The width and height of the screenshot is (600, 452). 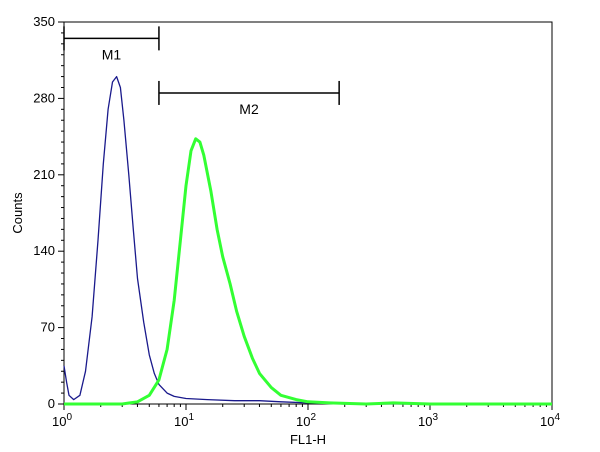 What do you see at coordinates (44, 250) in the screenshot?
I see `y-tick-label: 140` at bounding box center [44, 250].